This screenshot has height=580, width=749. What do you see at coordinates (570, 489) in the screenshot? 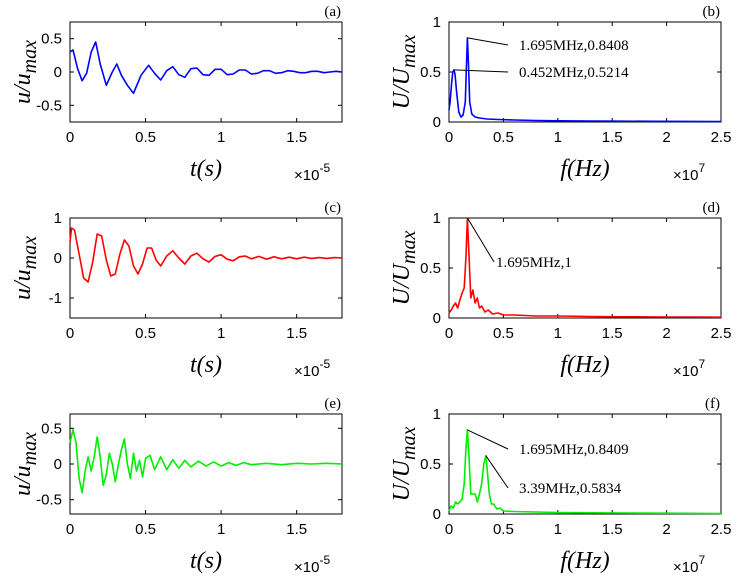
I see `annotation-label: 3.39MHz,0.5834` at bounding box center [570, 489].